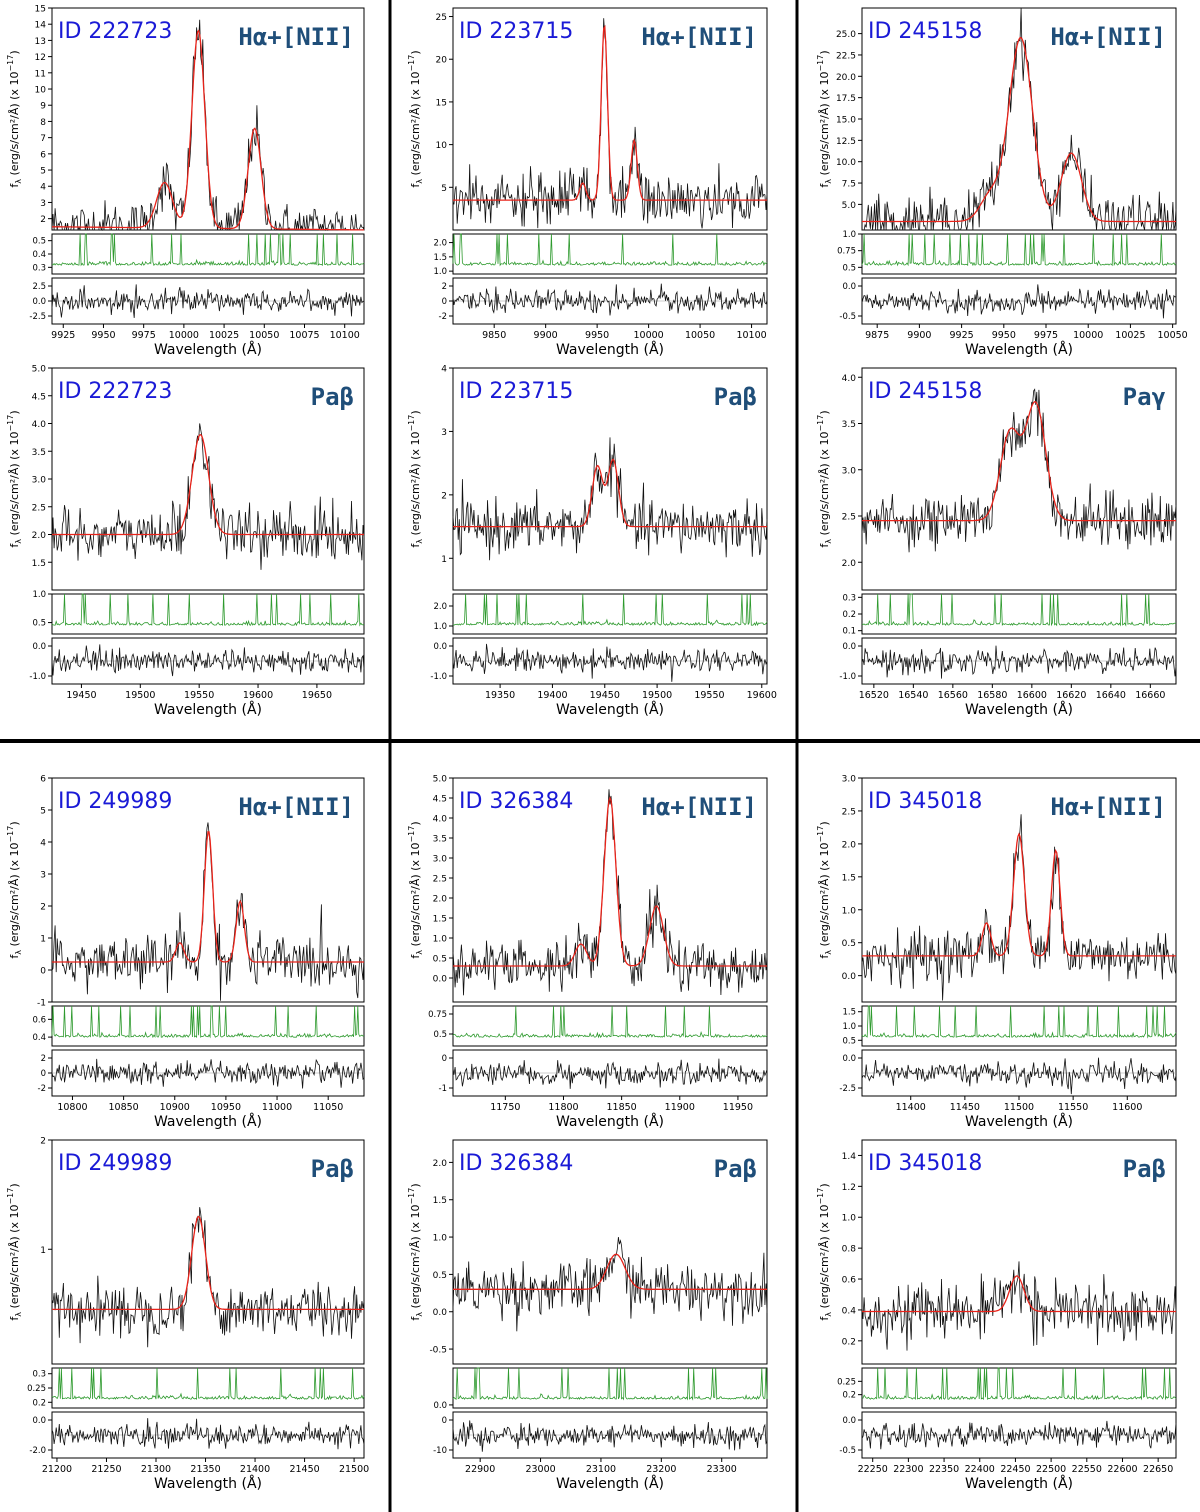 Image resolution: width=1200 pixels, height=1512 pixels. I want to click on sky-y-tick-label: 1.0, so click(440, 627).